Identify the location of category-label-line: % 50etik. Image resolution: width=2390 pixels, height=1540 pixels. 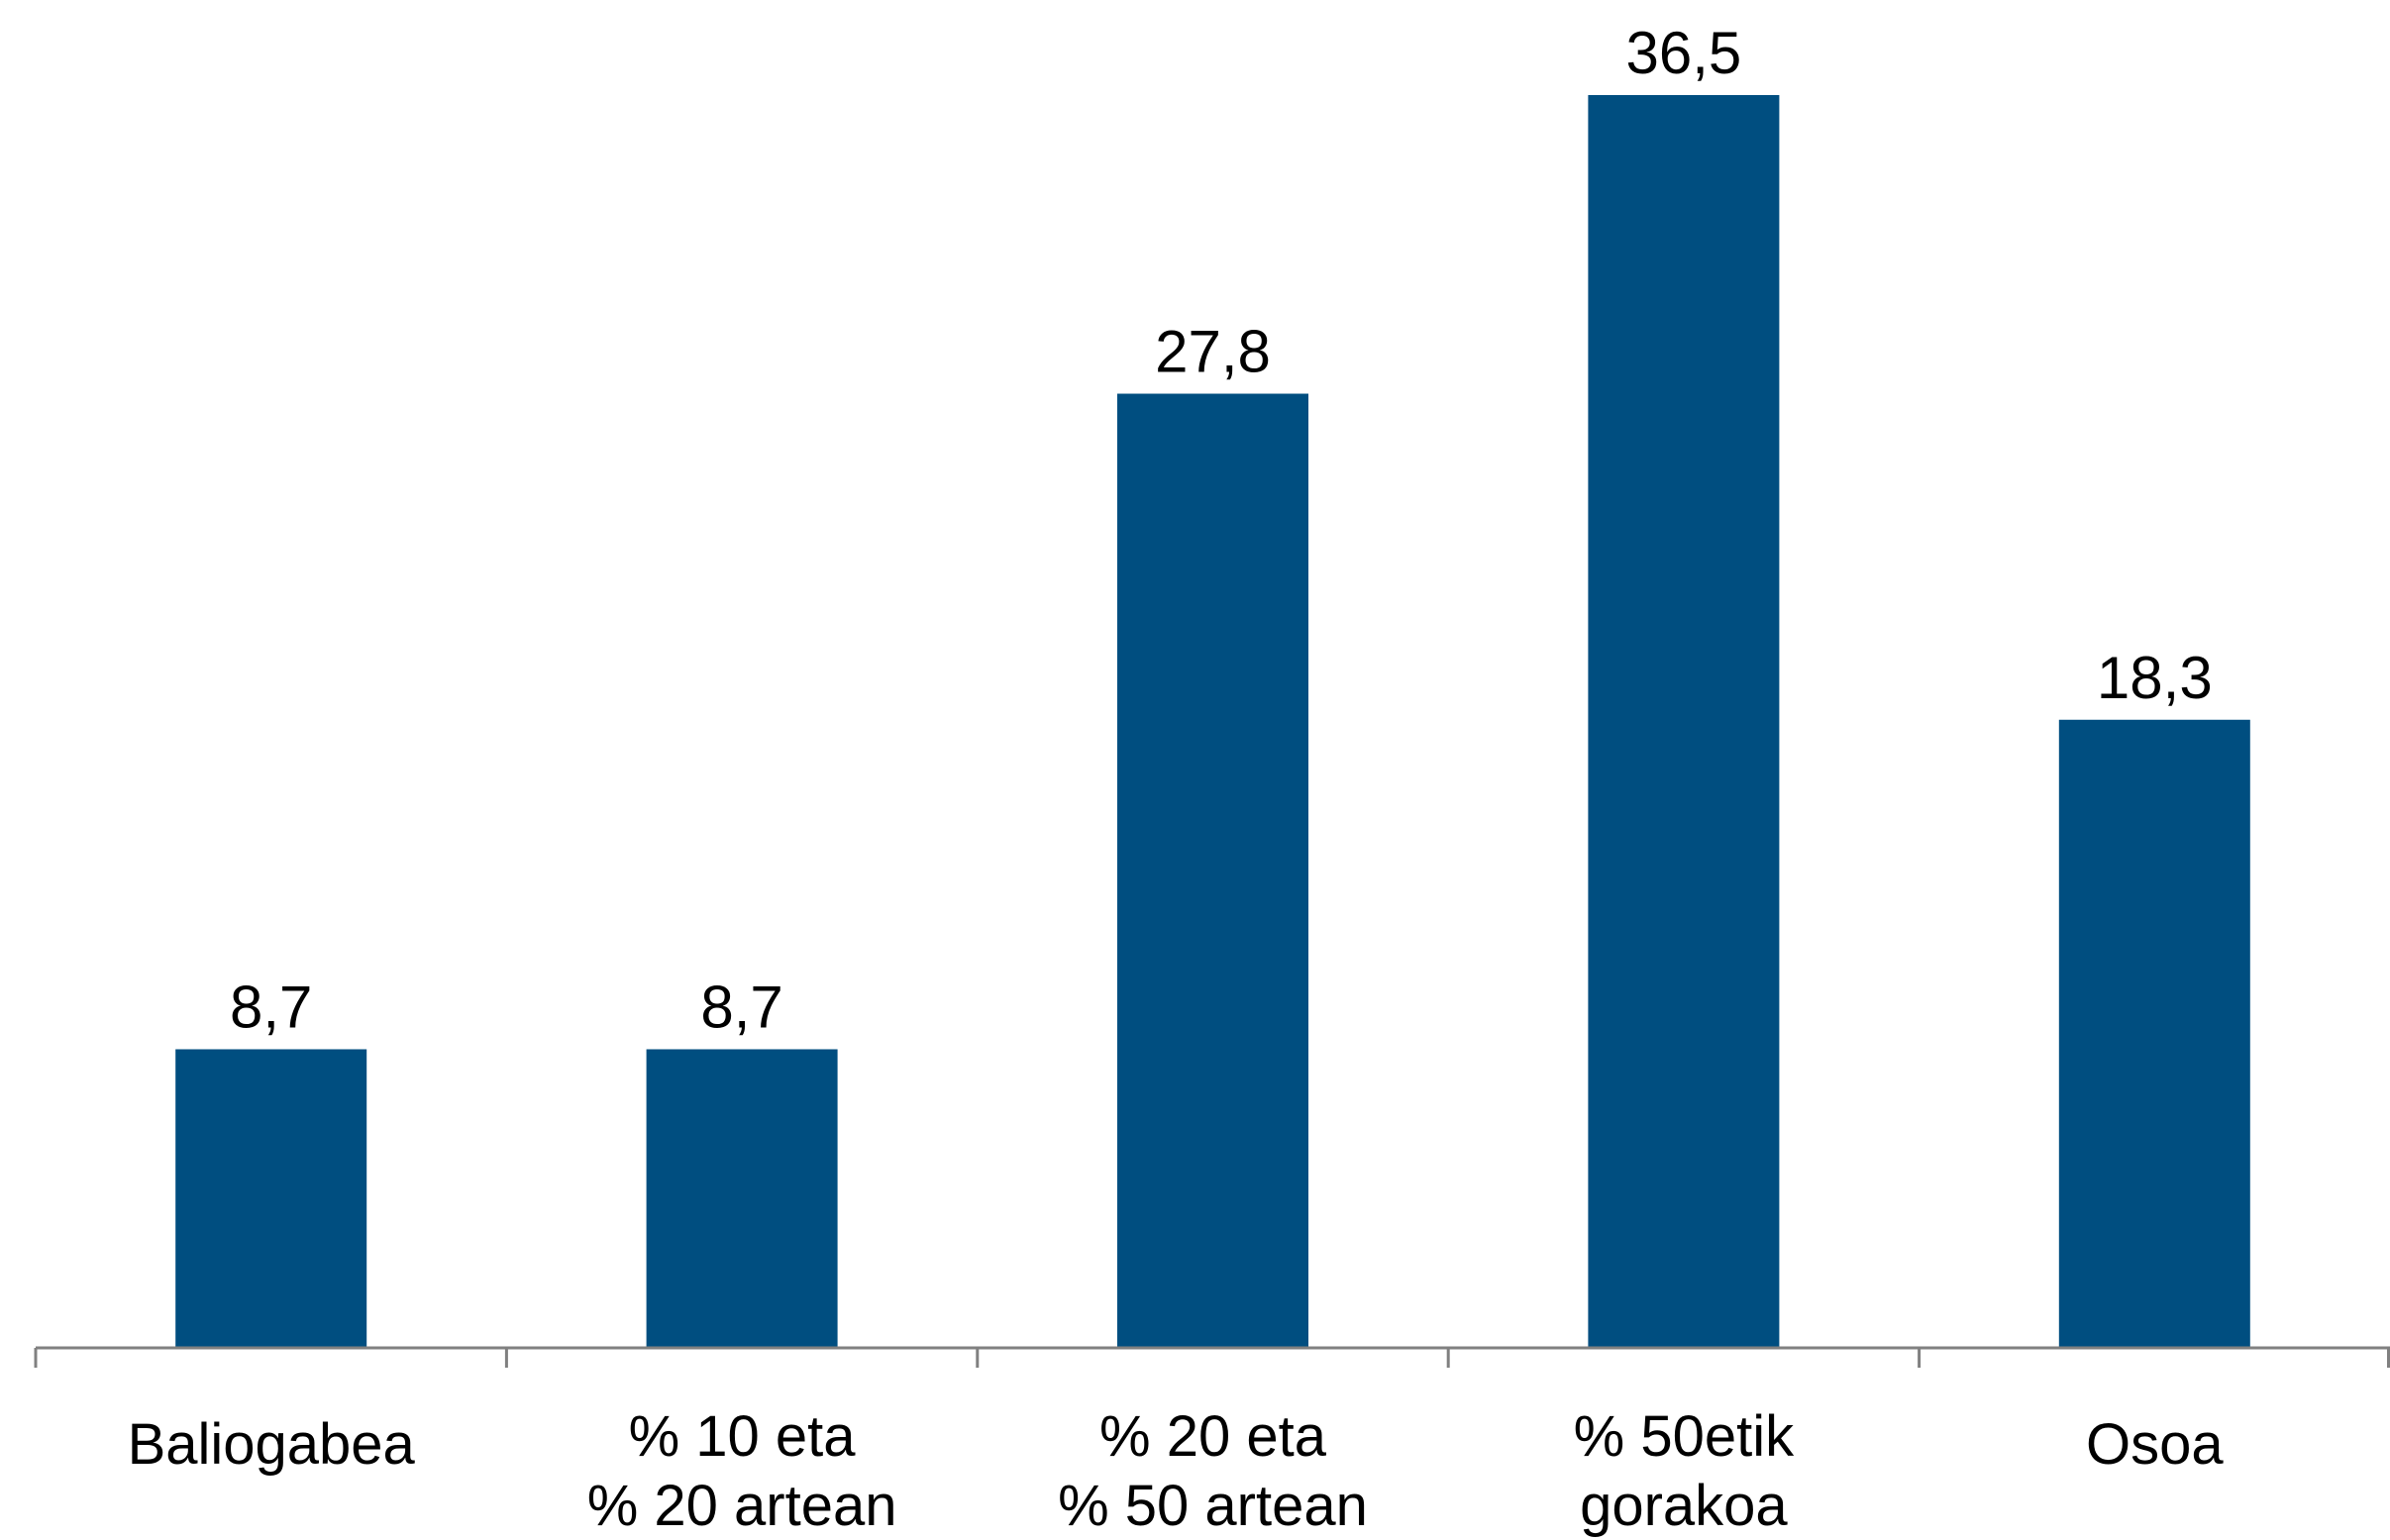
(1684, 1436).